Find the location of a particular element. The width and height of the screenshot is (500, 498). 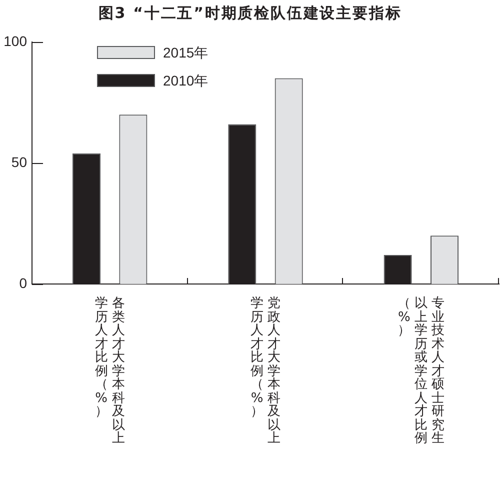

chart-title: 图3 “十二五”时期质检队伍建设主要指标 is located at coordinates (250, 13).